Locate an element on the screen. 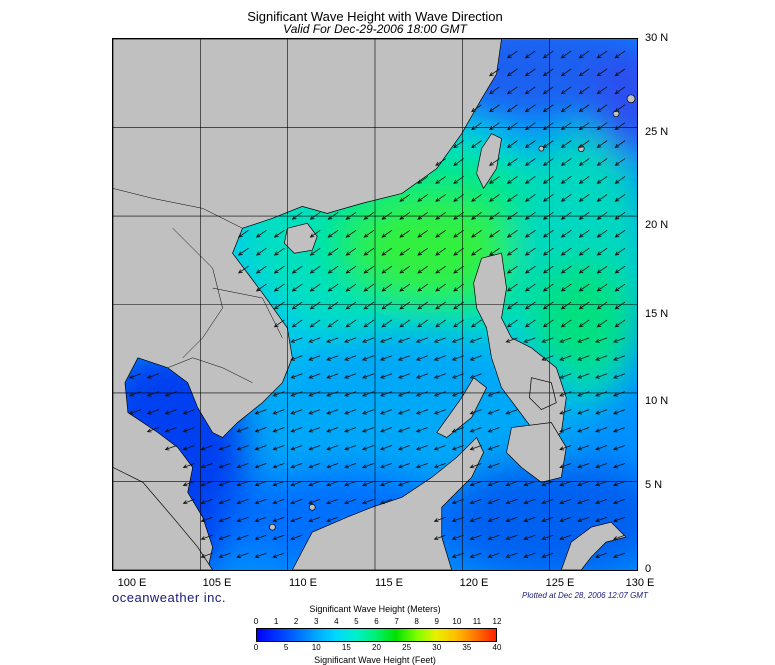 Image resolution: width=775 pixels, height=665 pixels. lon-label-120e: 120 E is located at coordinates (474, 583).